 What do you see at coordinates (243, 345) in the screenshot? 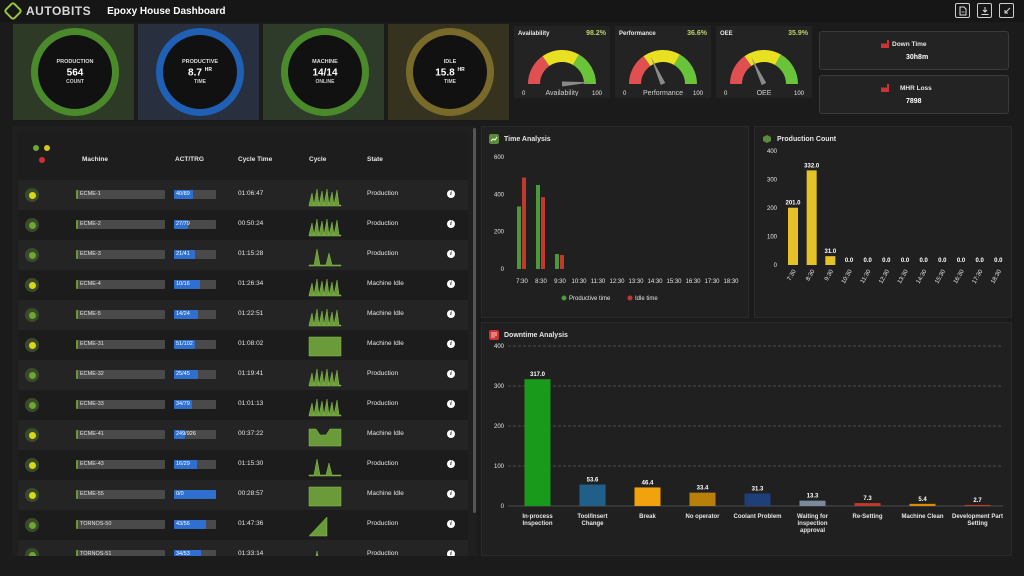
I see `table-row: ECME-31 51/102 01:08:02 Machine Idle i` at bounding box center [243, 345].